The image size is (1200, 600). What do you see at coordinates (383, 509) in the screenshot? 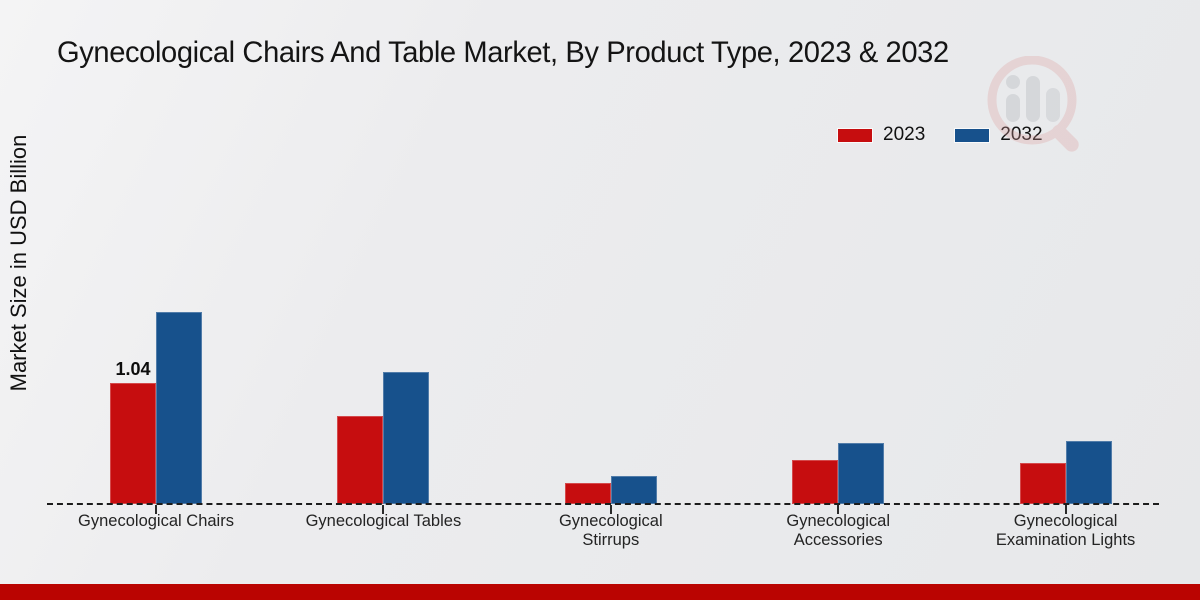
I see `x-axis-tick-gynecological-tables` at bounding box center [383, 509].